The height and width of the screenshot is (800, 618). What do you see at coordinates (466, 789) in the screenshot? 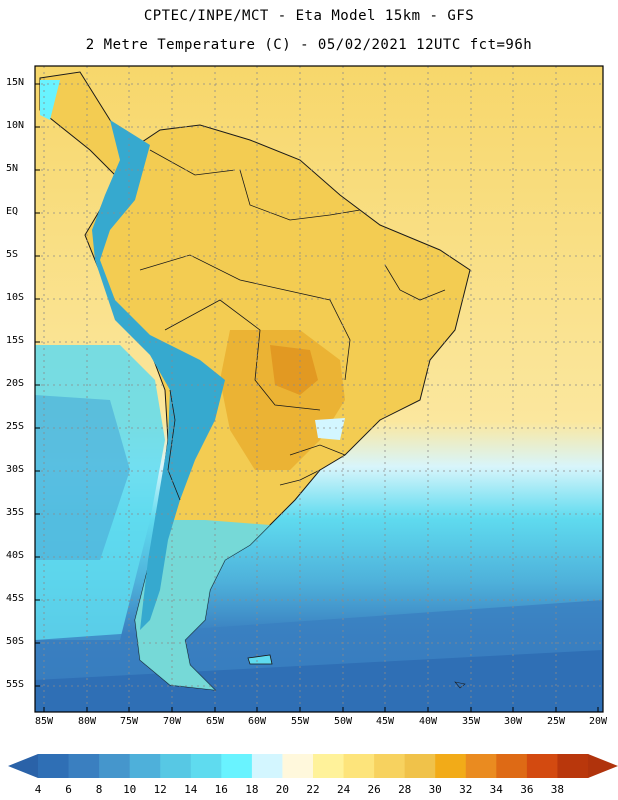
I see `colorbar-label: 32` at bounding box center [466, 789].